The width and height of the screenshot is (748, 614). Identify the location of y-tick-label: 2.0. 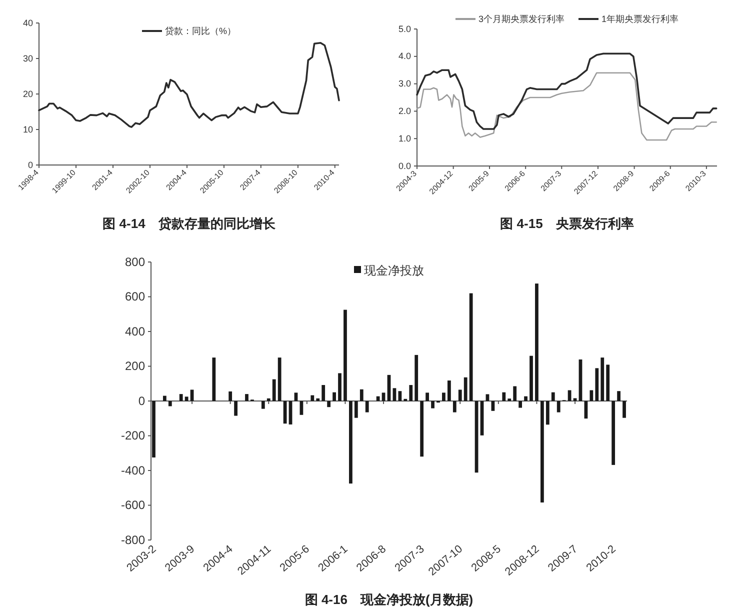
(404, 111).